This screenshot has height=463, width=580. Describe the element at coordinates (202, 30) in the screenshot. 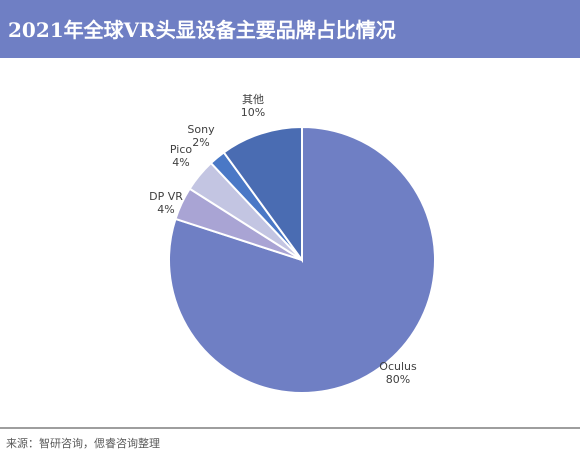

I see `chart-title: 2021年全球VR头显设备主要品牌占比情况` at that location.